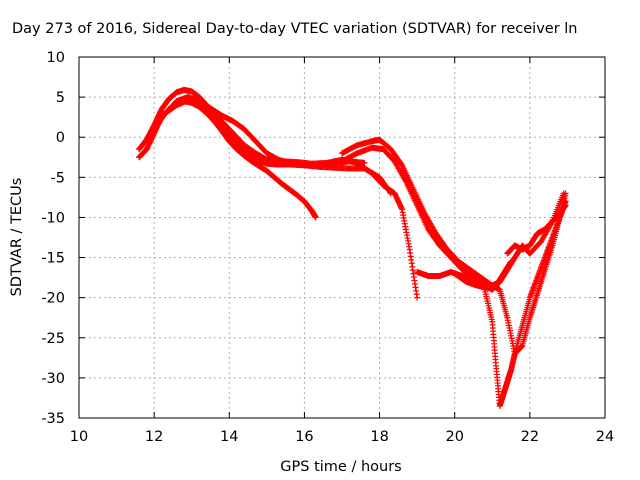  What do you see at coordinates (379, 437) in the screenshot?
I see `x-tick-label: 18` at bounding box center [379, 437].